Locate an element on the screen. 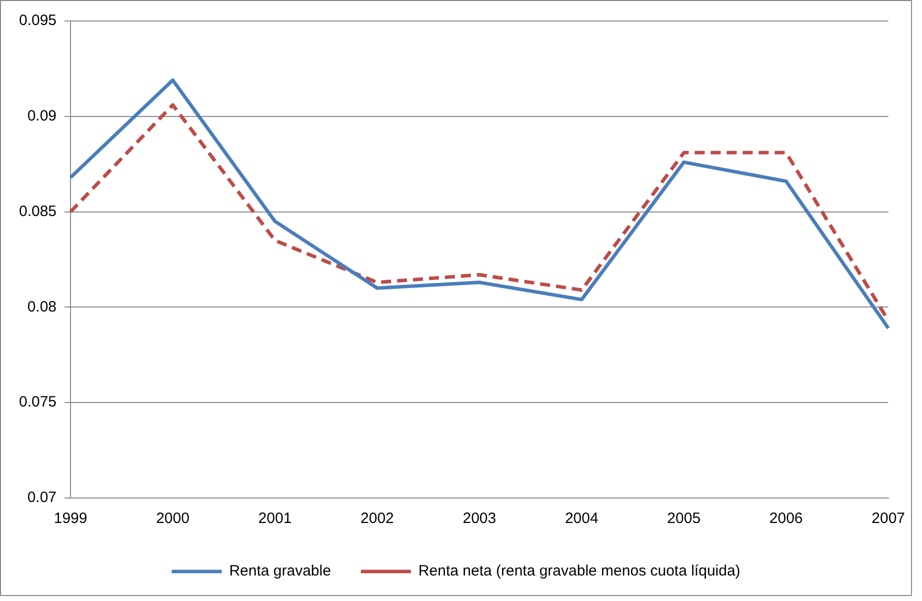 This screenshot has width=922, height=601. x-tick-label: 2004 is located at coordinates (581, 519).